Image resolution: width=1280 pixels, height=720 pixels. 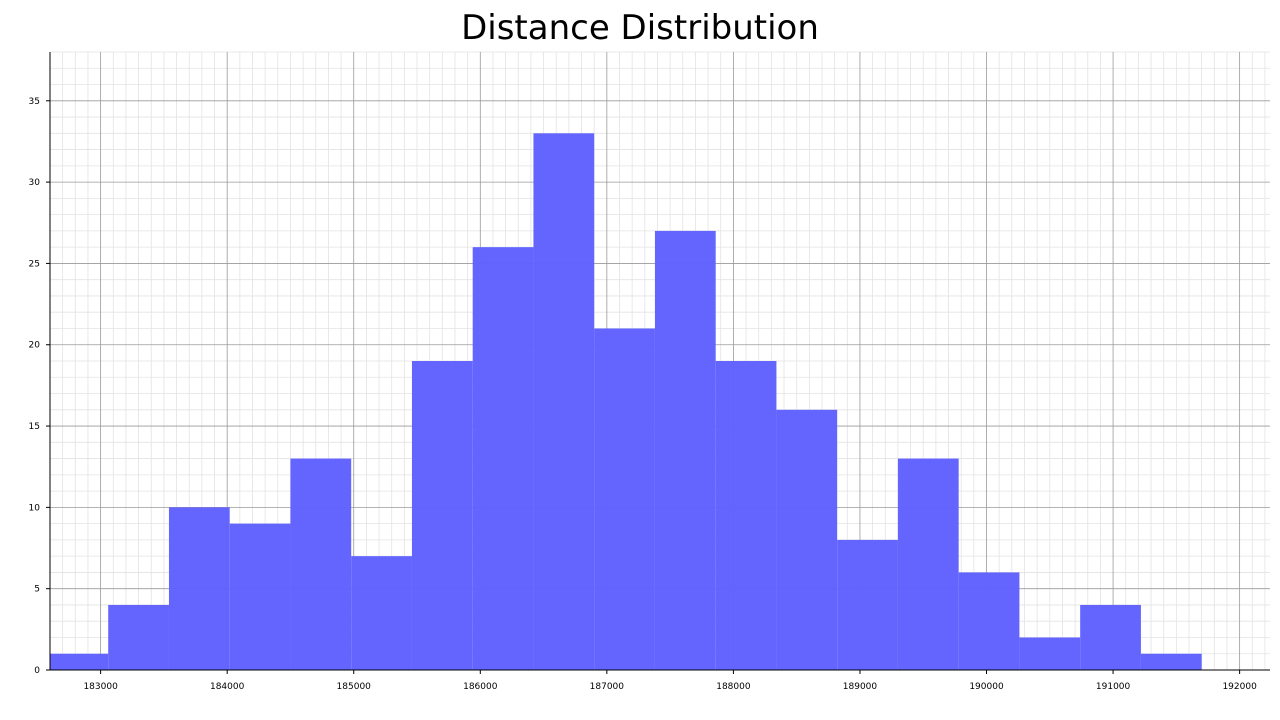 I want to click on y-tick-label: 20, so click(x=35, y=346).